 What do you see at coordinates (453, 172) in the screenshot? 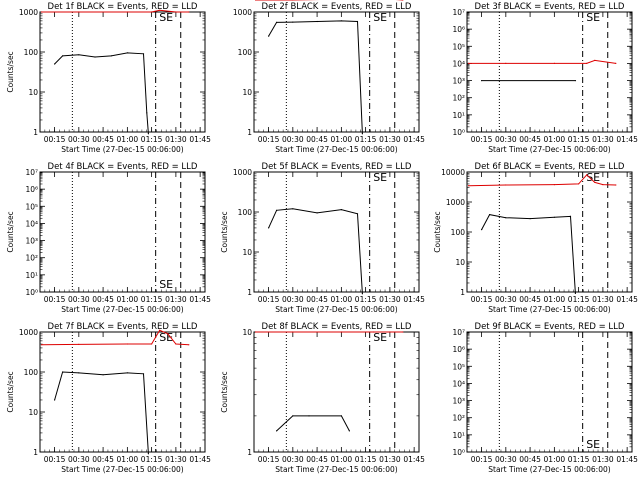
I see `y-tick-label: 10000` at bounding box center [453, 172].